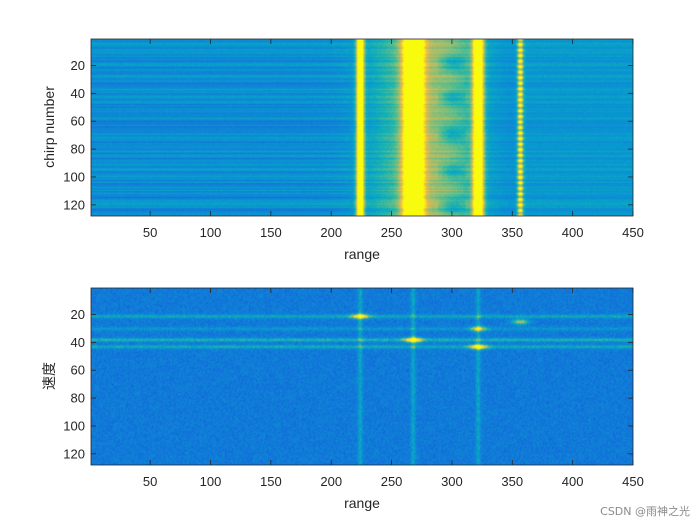 Image resolution: width=700 pixels, height=525 pixels. What do you see at coordinates (633, 481) in the screenshot?
I see `bottom-x-tick-label: 450` at bounding box center [633, 481].